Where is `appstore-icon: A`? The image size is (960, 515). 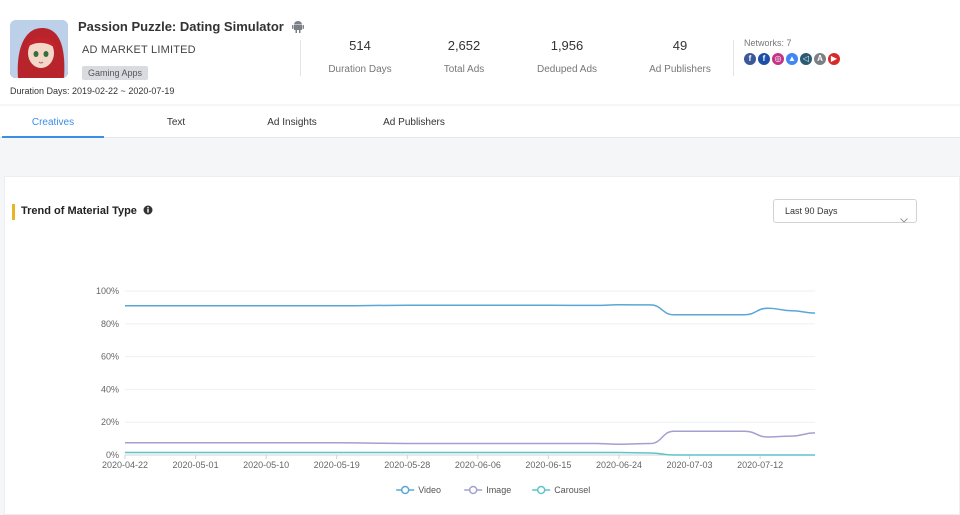
appstore-icon: A is located at coordinates (820, 59).